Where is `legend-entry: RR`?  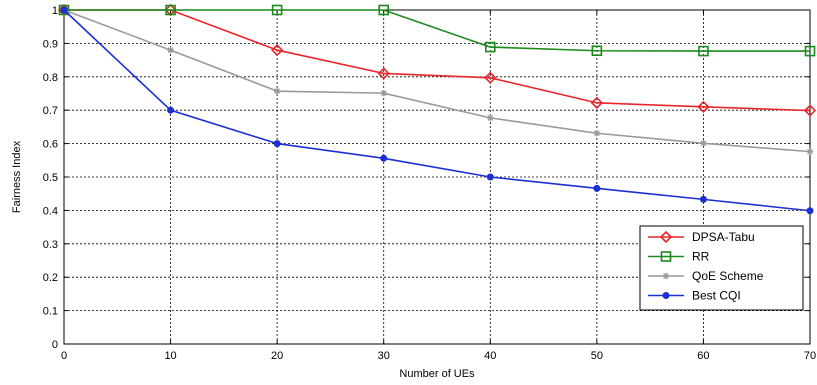 legend-entry: RR is located at coordinates (679, 257).